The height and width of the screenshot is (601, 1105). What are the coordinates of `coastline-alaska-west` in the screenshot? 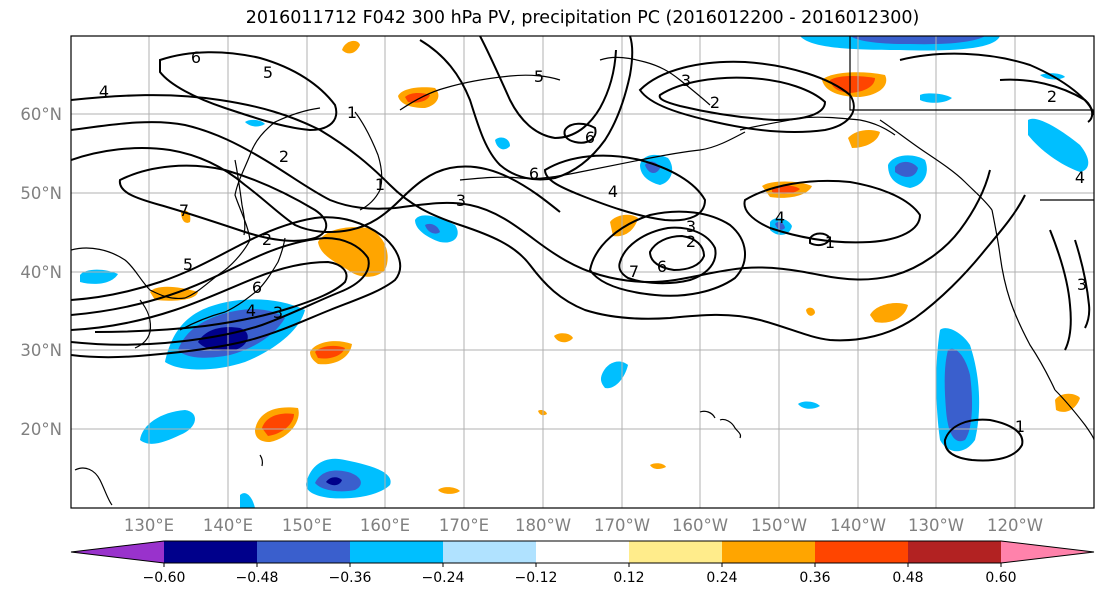 It's located at (655, 81).